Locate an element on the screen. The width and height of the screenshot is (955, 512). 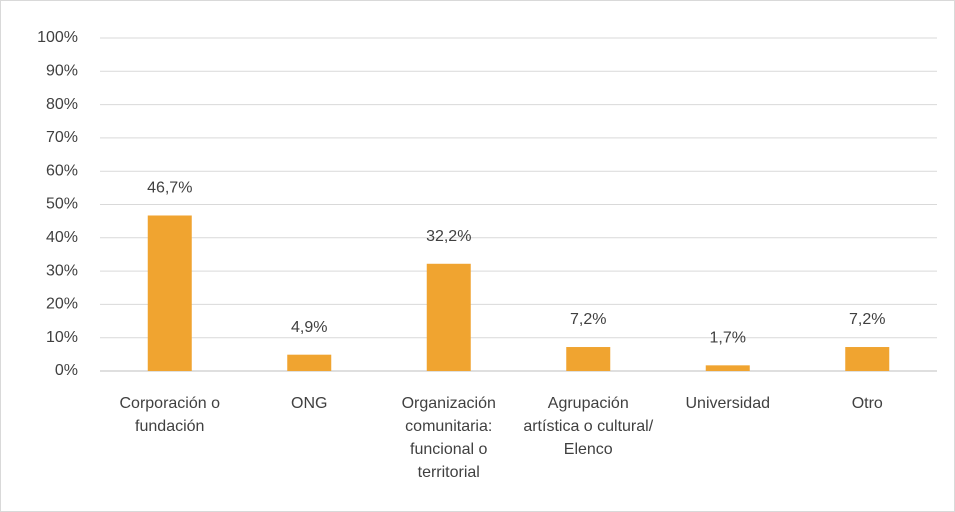
data-label: 32,2% is located at coordinates (448, 236).